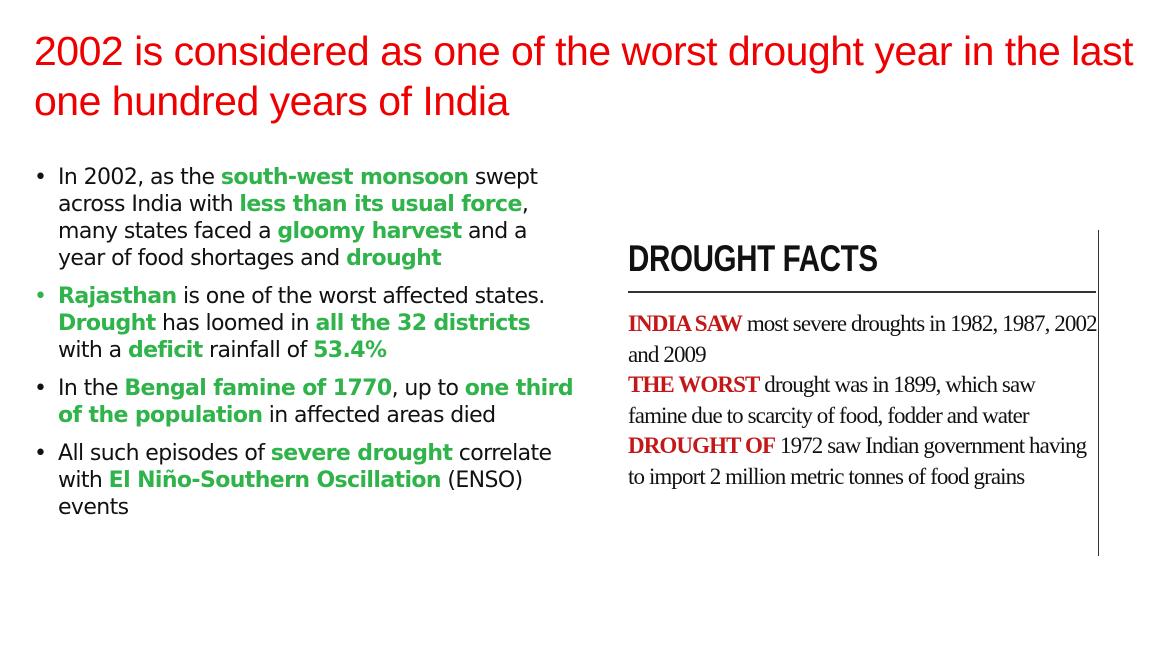 This screenshot has width=1169, height=663. I want to click on bullet-highlight: Bengal famine of 1770, so click(258, 388).